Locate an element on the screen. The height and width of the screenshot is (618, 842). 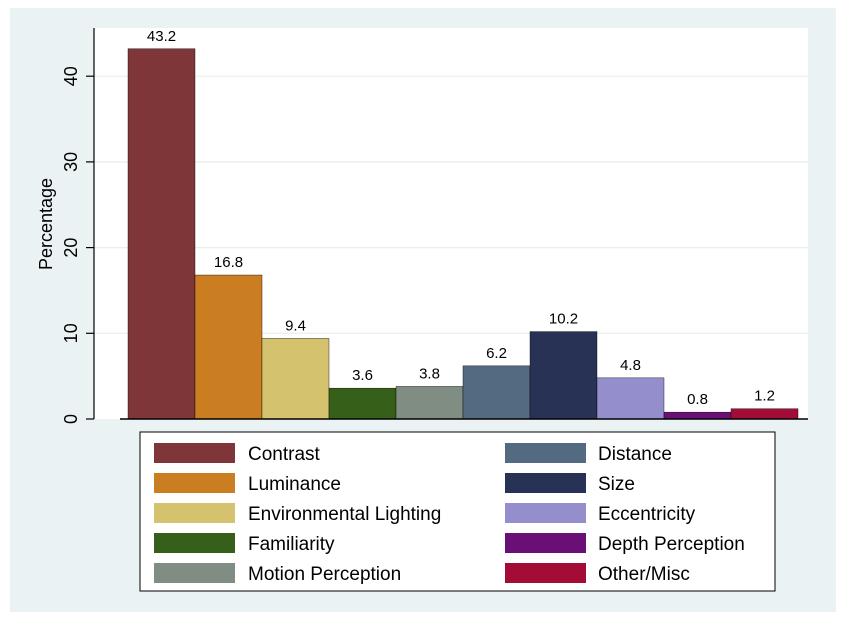
bar-luminance is located at coordinates (228, 347).